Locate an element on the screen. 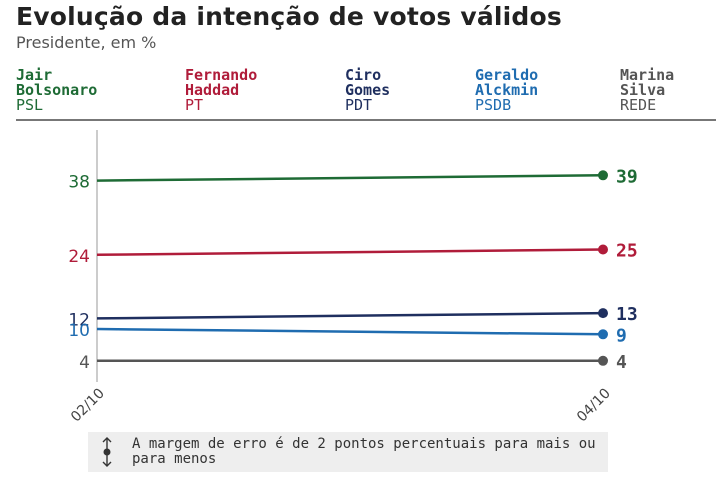  legend-item-ciro: Ciro Gomes PDT is located at coordinates (410, 90).